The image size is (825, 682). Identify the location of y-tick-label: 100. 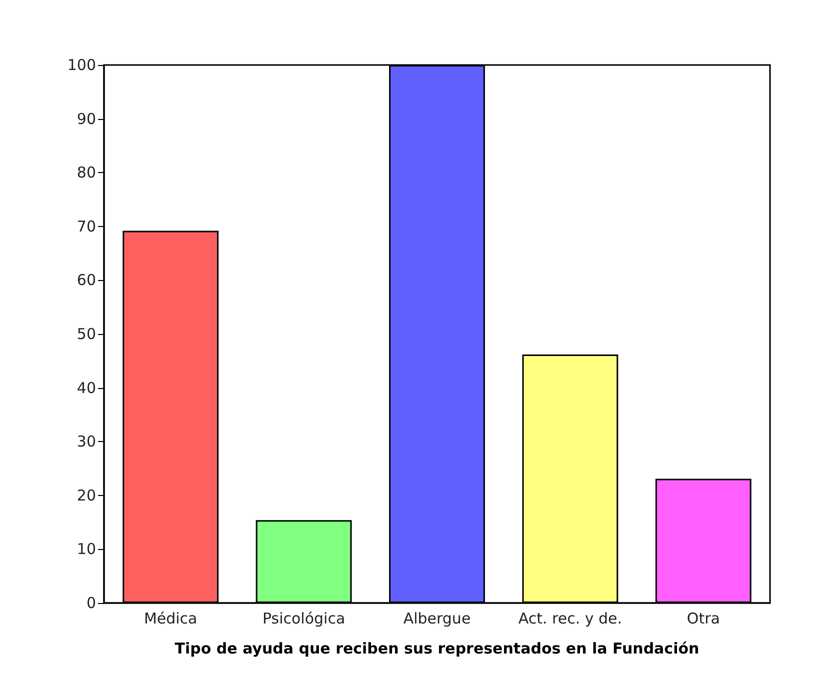
(81, 65).